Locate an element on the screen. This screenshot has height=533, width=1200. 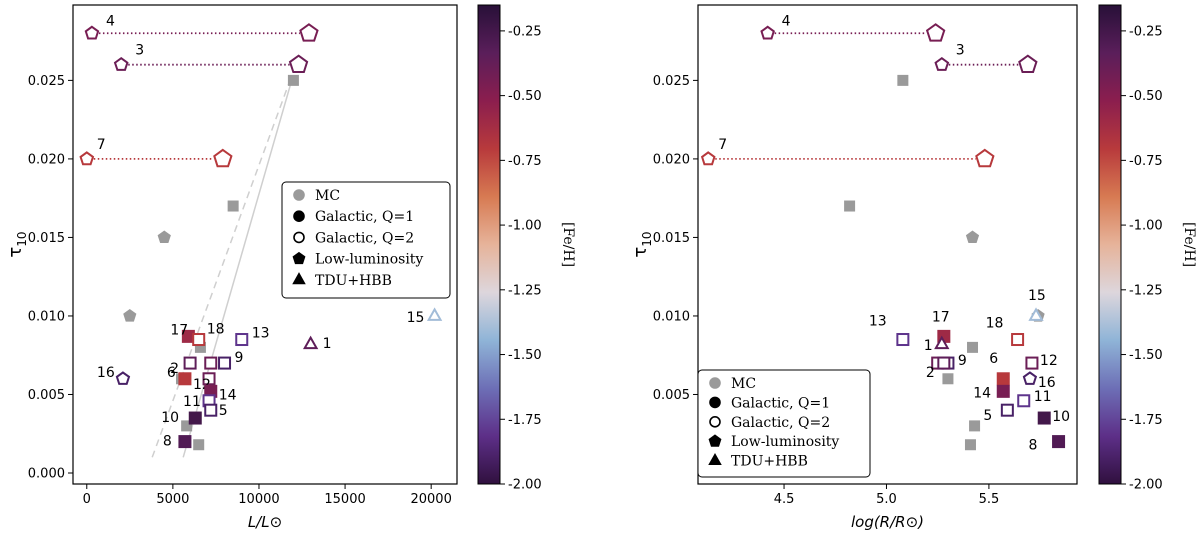
x-axis-label: log(R/R⊙) is located at coordinates (887, 522).